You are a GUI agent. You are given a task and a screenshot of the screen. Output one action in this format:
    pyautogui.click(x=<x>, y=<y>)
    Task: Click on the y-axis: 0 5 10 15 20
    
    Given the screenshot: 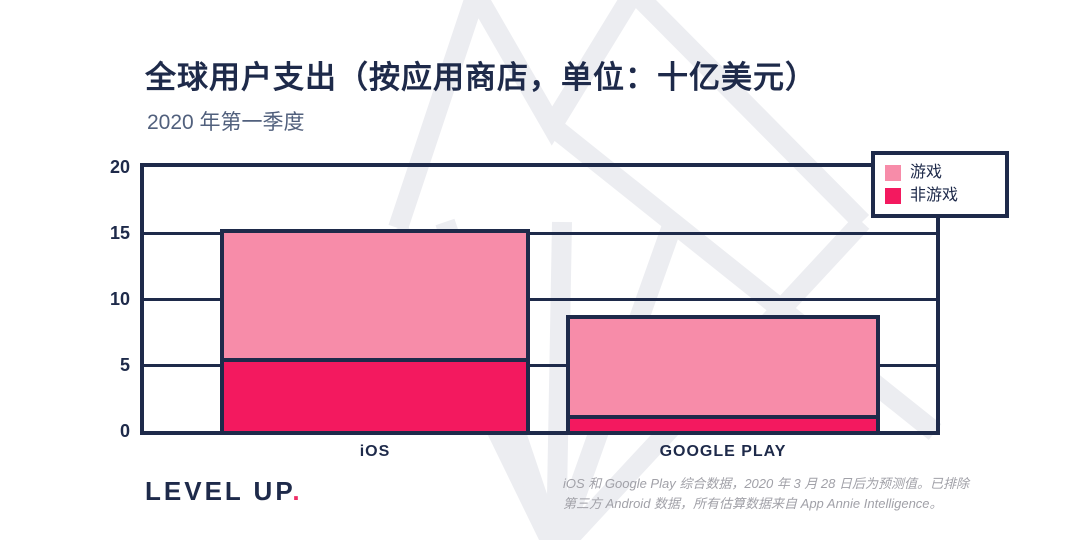 What is the action you would take?
    pyautogui.click(x=109, y=299)
    